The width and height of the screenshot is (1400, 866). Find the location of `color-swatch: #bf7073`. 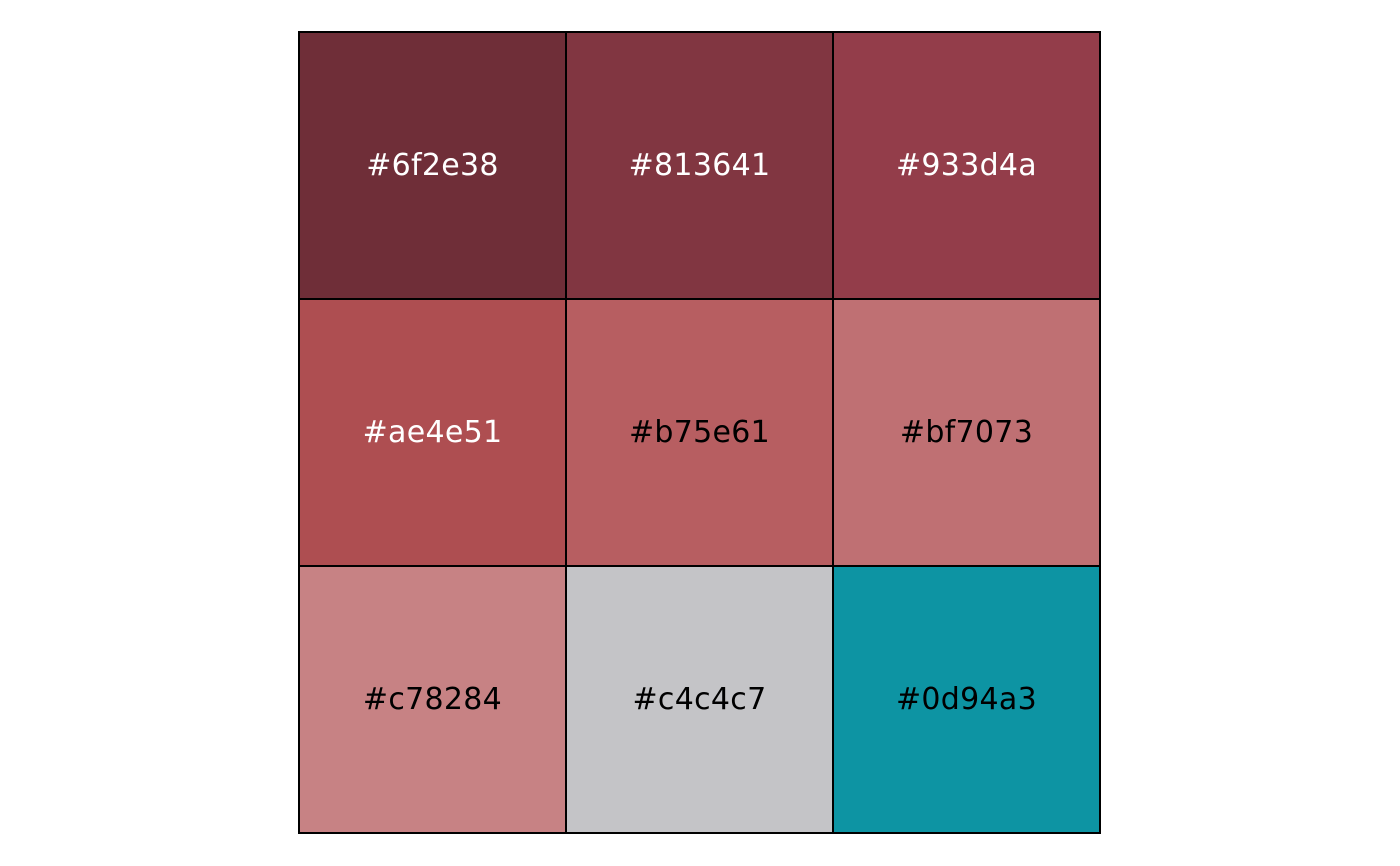

color-swatch: #bf7073 is located at coordinates (966, 432).